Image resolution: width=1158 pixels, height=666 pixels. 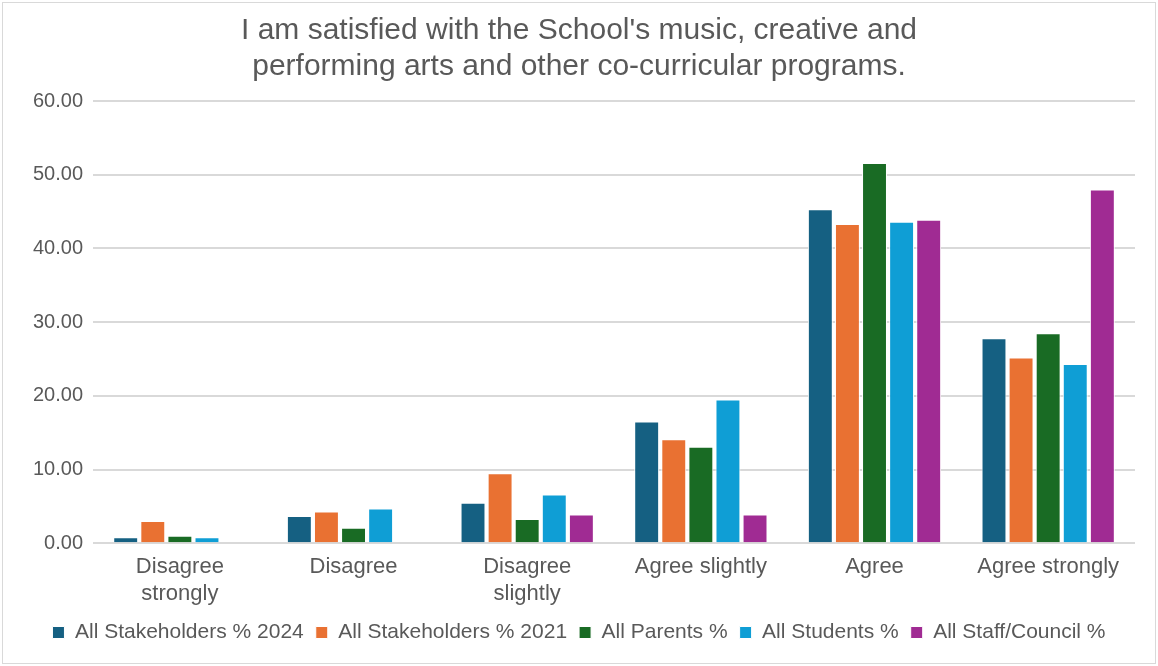 I want to click on legend-label: All Stakeholders % 2021, so click(x=453, y=631).